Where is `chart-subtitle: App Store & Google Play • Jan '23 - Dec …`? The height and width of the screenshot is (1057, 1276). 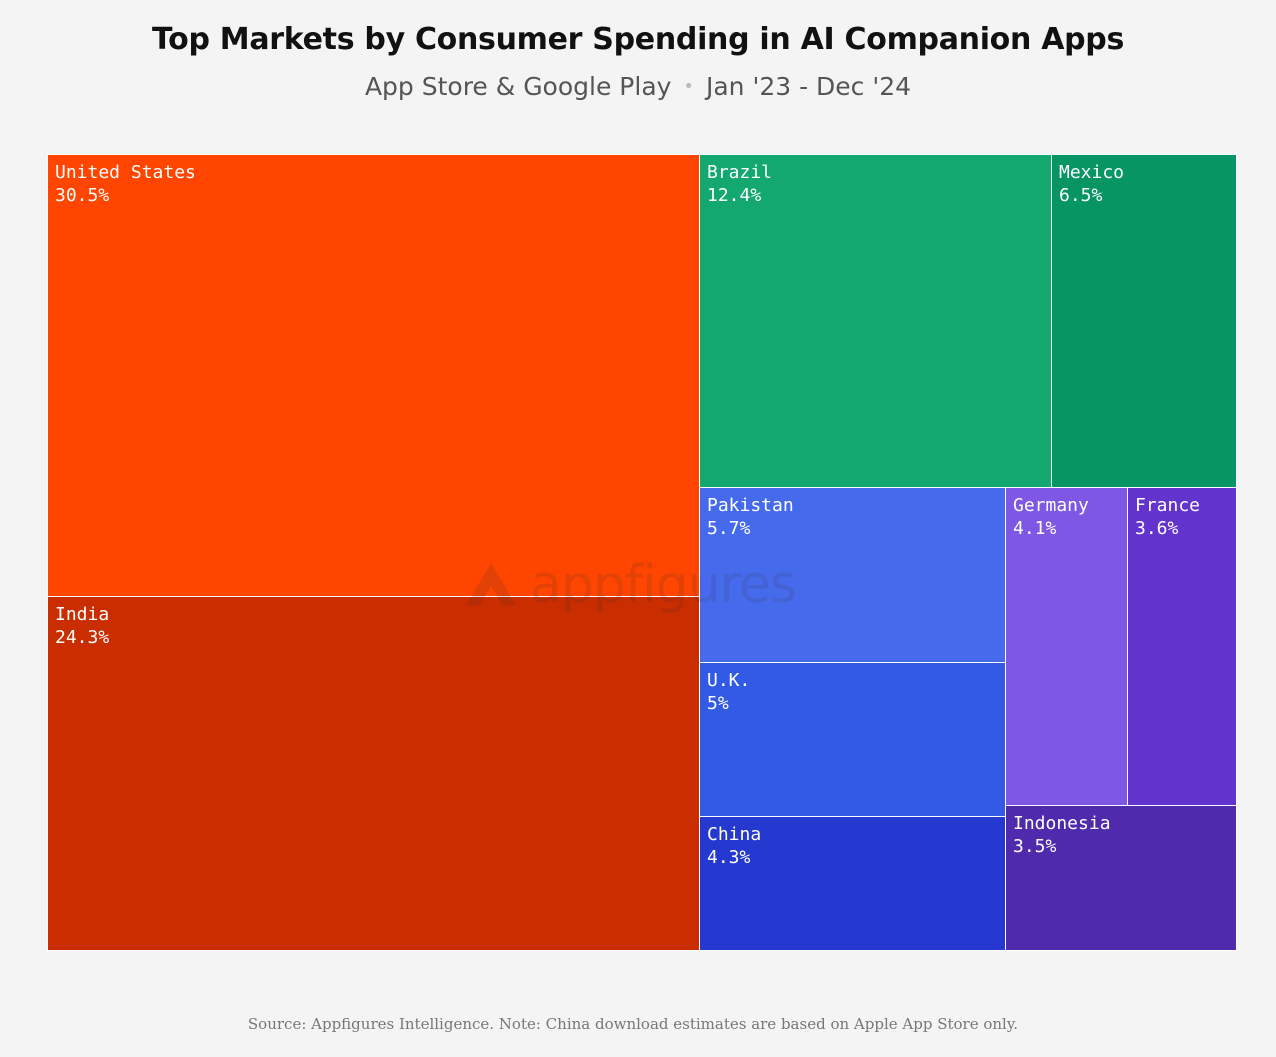 chart-subtitle: App Store & Google Play • Jan '23 - Dec … is located at coordinates (638, 86).